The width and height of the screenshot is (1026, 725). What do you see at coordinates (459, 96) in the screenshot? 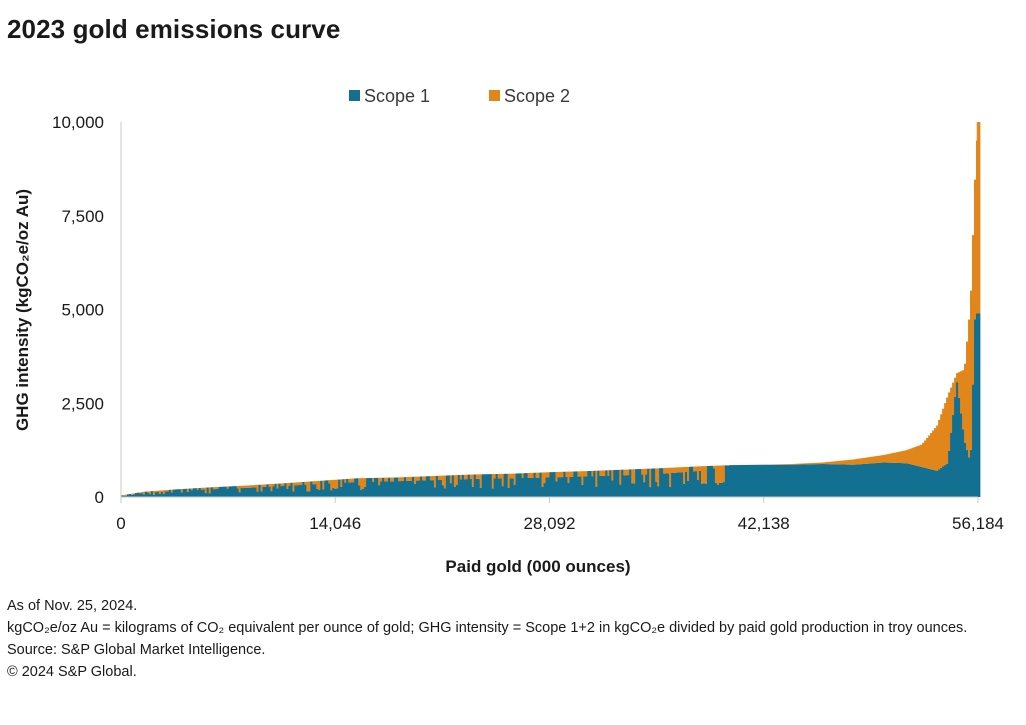
I see `legend: Scope 1 Scope 2` at bounding box center [459, 96].